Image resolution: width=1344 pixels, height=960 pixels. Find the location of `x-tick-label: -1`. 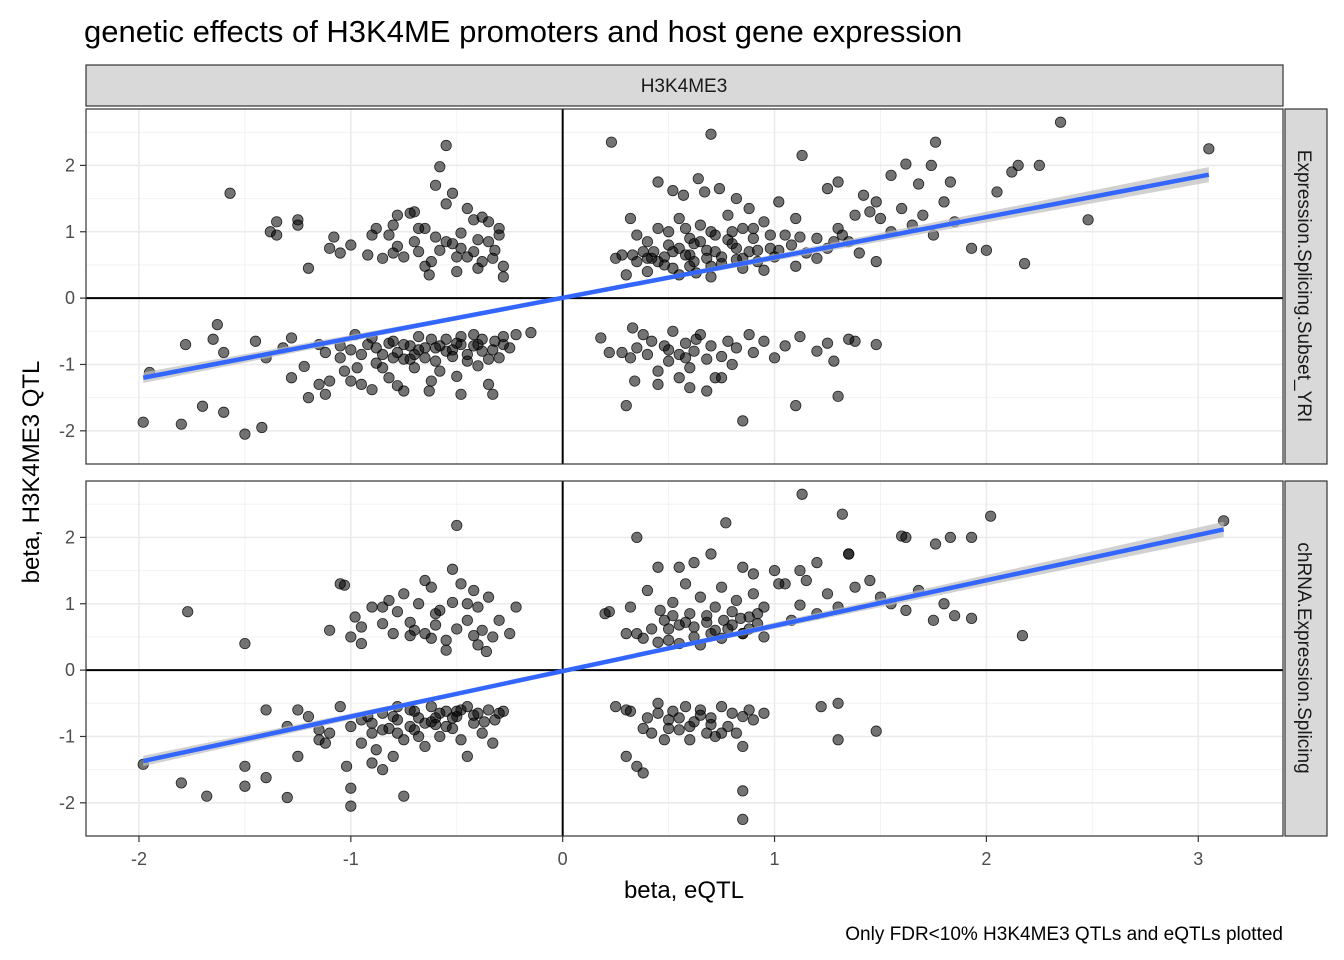

x-tick-label: -1 is located at coordinates (351, 859).